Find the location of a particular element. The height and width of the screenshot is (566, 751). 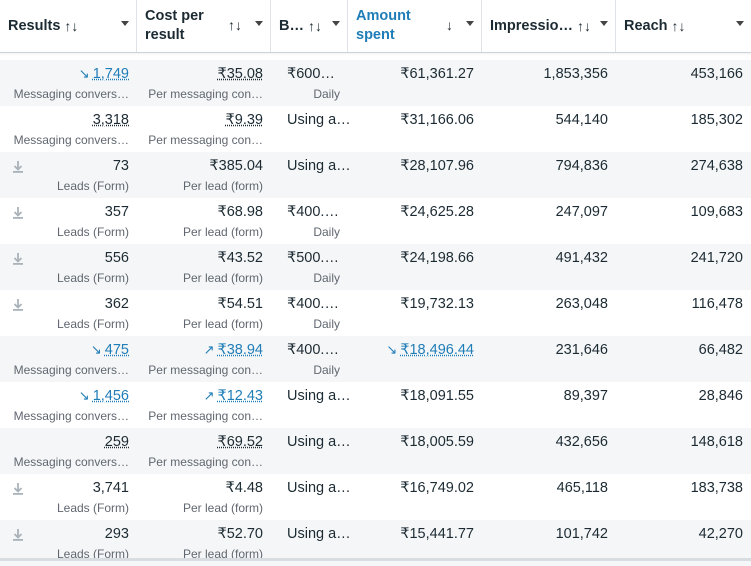

cost-number: ₹9.39 is located at coordinates (244, 120).